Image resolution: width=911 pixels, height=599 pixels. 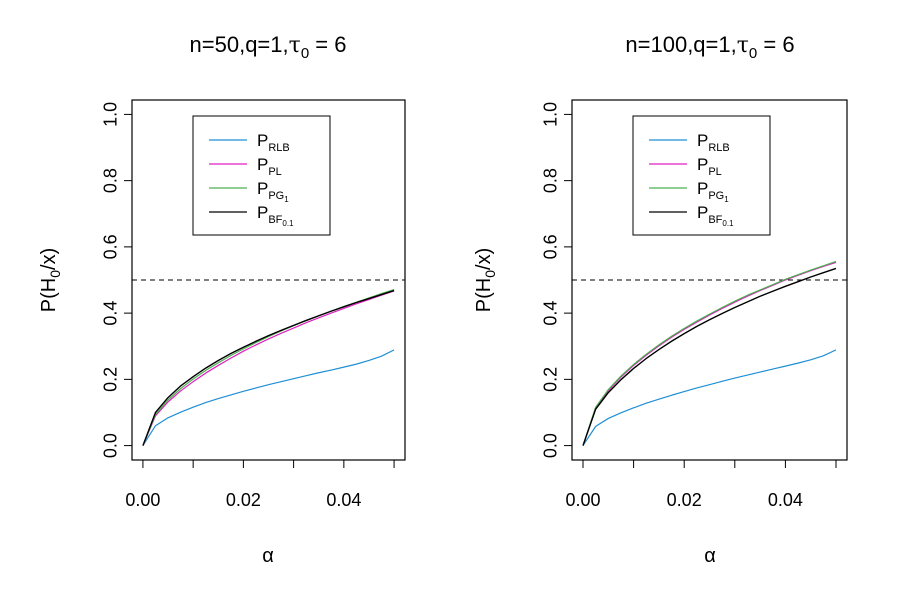 What do you see at coordinates (709, 397) in the screenshot?
I see `panel2-series-p-rlb` at bounding box center [709, 397].